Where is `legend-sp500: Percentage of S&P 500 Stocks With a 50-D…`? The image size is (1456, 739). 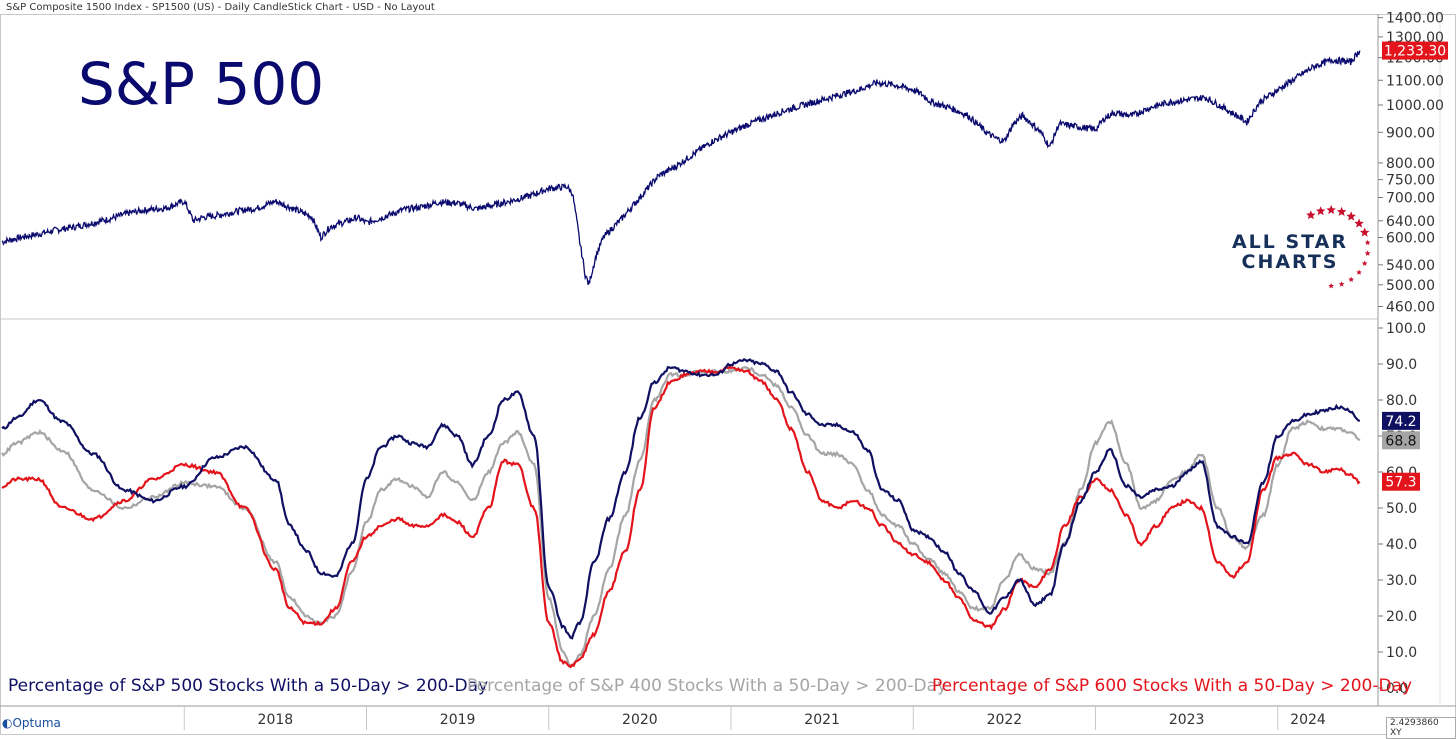 legend-sp500: Percentage of S&P 500 Stocks With a 50-D… is located at coordinates (248, 686).